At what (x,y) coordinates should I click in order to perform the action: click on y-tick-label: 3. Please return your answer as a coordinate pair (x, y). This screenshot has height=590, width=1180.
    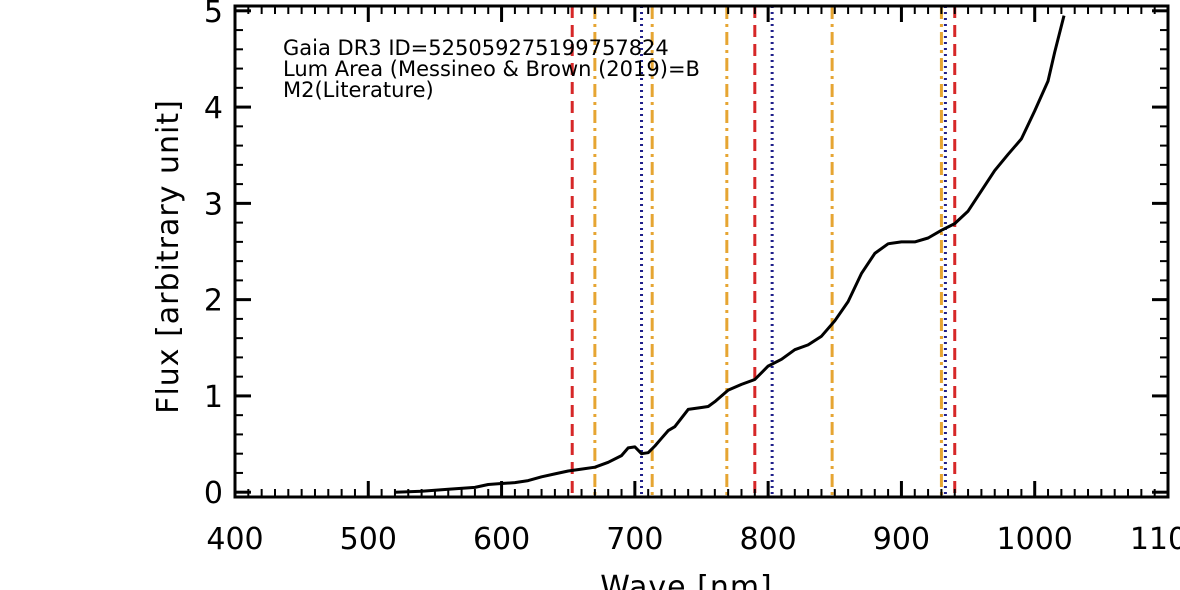
    Looking at the image, I should click on (213, 204).